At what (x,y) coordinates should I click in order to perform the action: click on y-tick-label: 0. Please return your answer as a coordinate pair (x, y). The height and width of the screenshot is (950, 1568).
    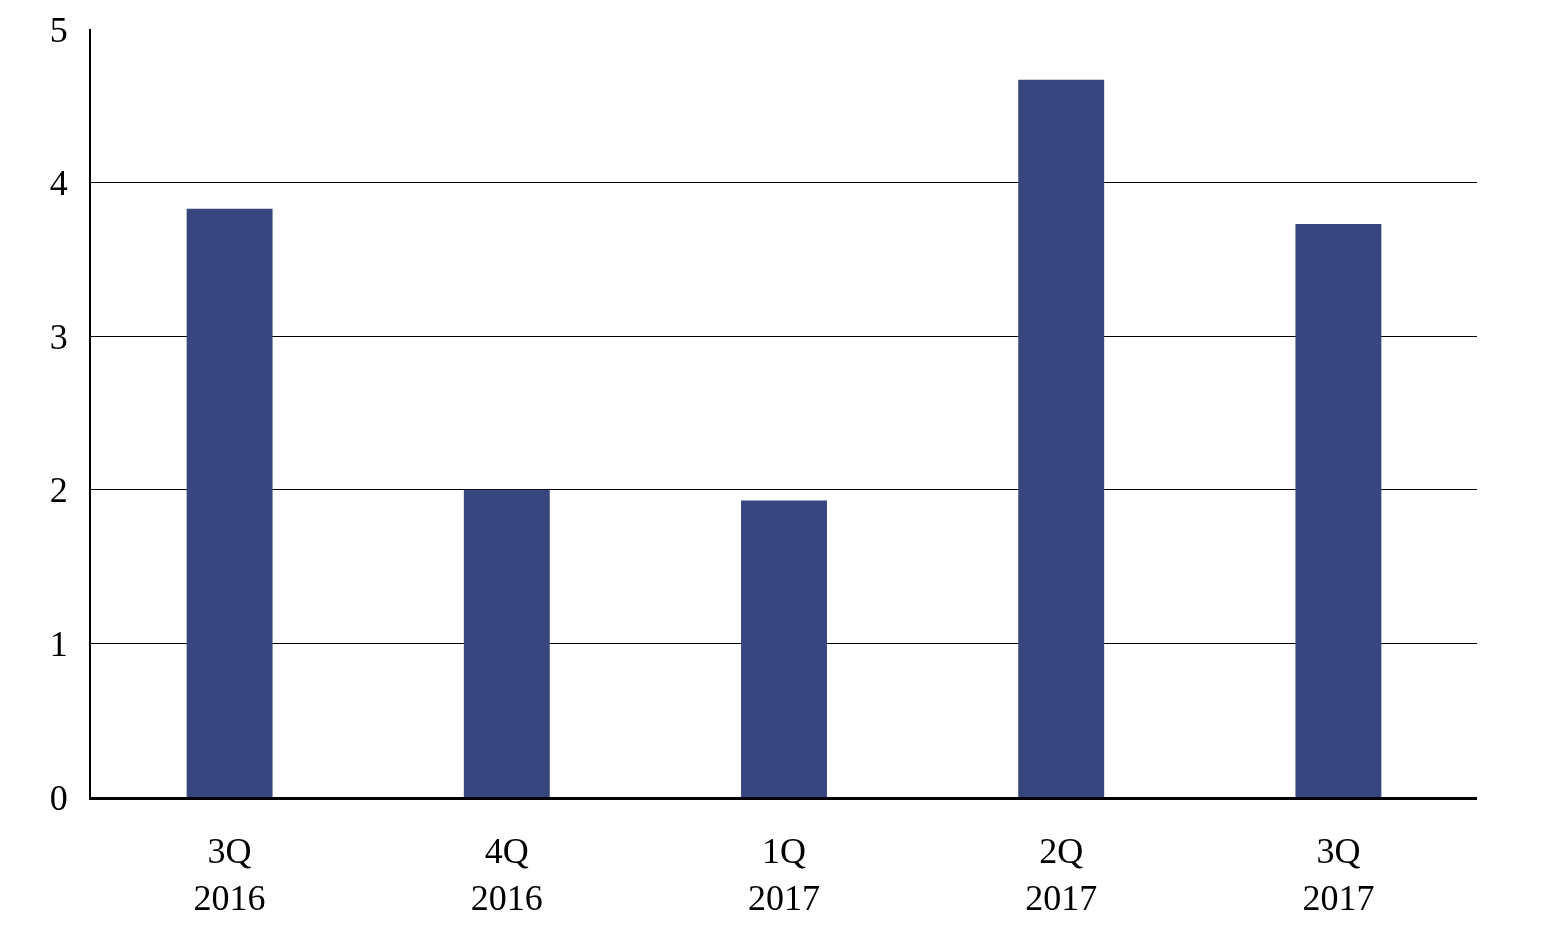
    Looking at the image, I should click on (58, 797).